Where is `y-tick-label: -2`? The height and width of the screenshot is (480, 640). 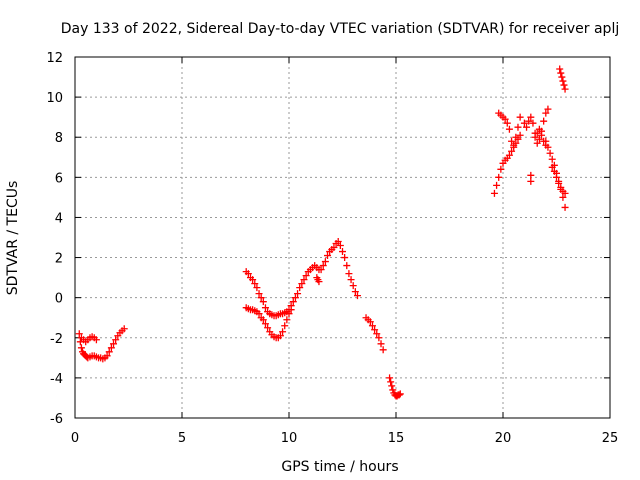 y-tick-label: -2 is located at coordinates (56, 339).